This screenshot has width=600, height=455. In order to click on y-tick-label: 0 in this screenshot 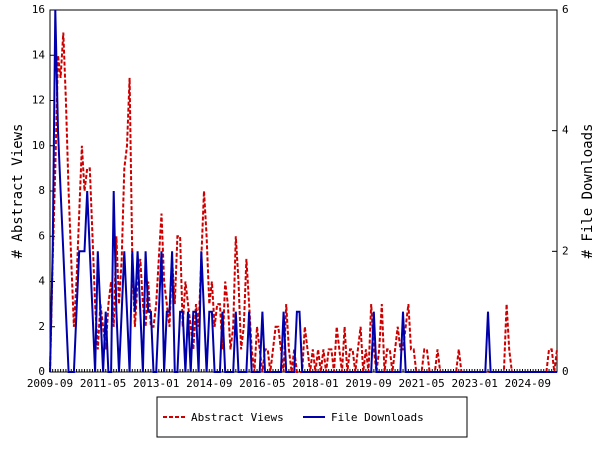, I will do `click(41, 371)`.